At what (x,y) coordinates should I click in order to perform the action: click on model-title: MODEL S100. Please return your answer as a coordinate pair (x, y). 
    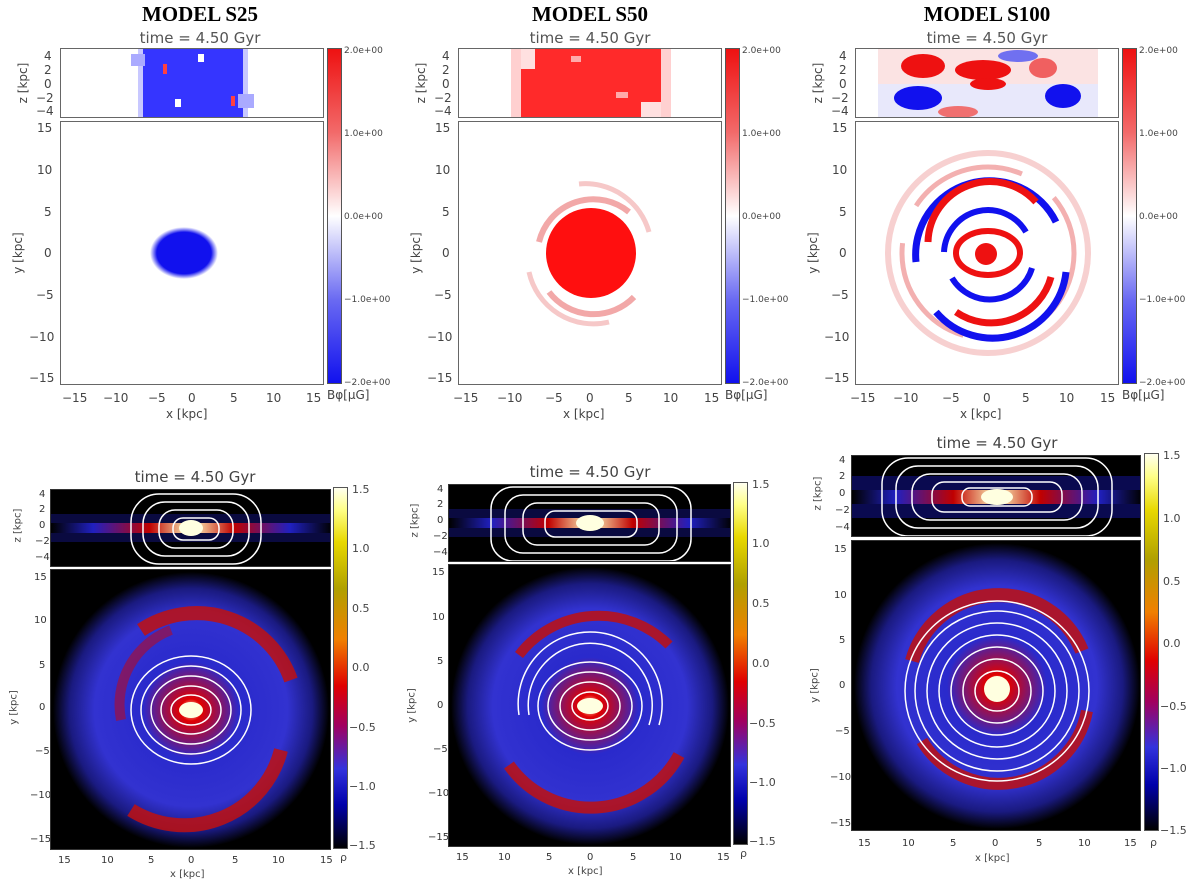
    Looking at the image, I should click on (987, 14).